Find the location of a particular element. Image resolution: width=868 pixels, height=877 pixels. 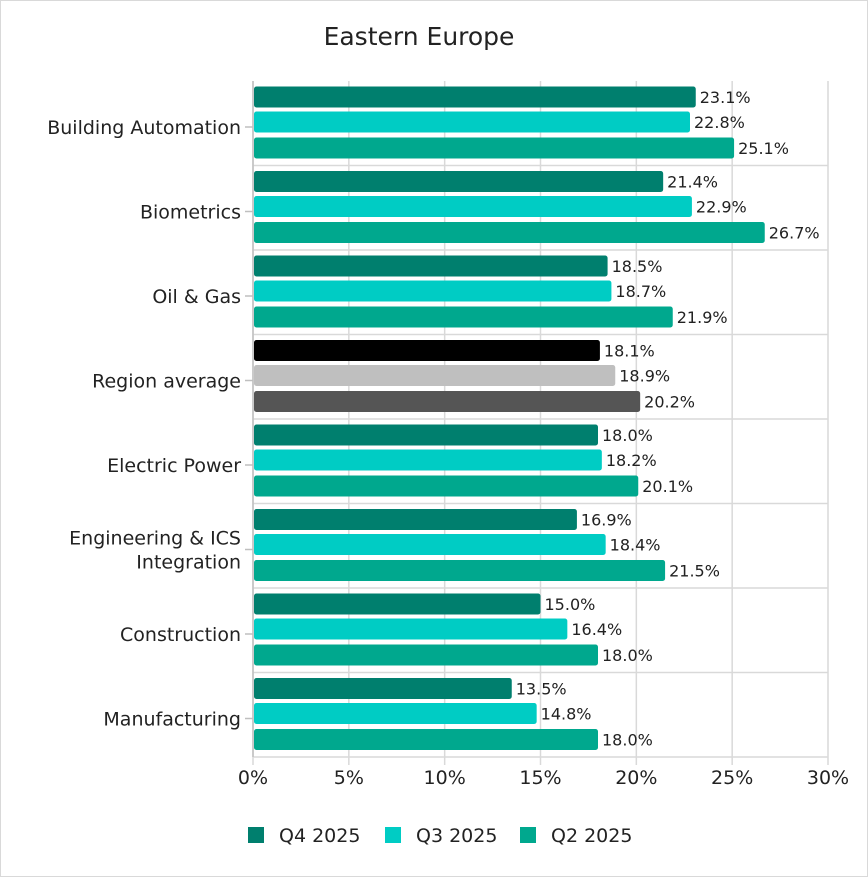

data-label: 26.7% is located at coordinates (794, 233).